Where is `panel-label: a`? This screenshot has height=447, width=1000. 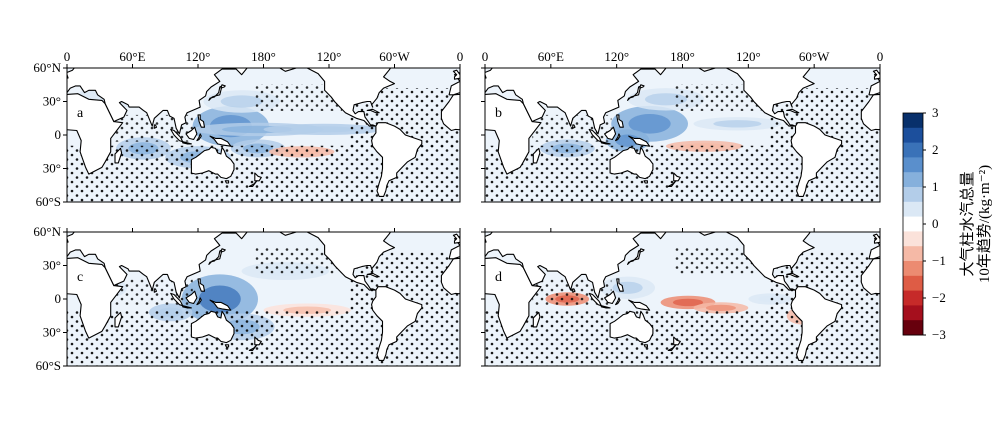
panel-label: a is located at coordinates (80, 113).